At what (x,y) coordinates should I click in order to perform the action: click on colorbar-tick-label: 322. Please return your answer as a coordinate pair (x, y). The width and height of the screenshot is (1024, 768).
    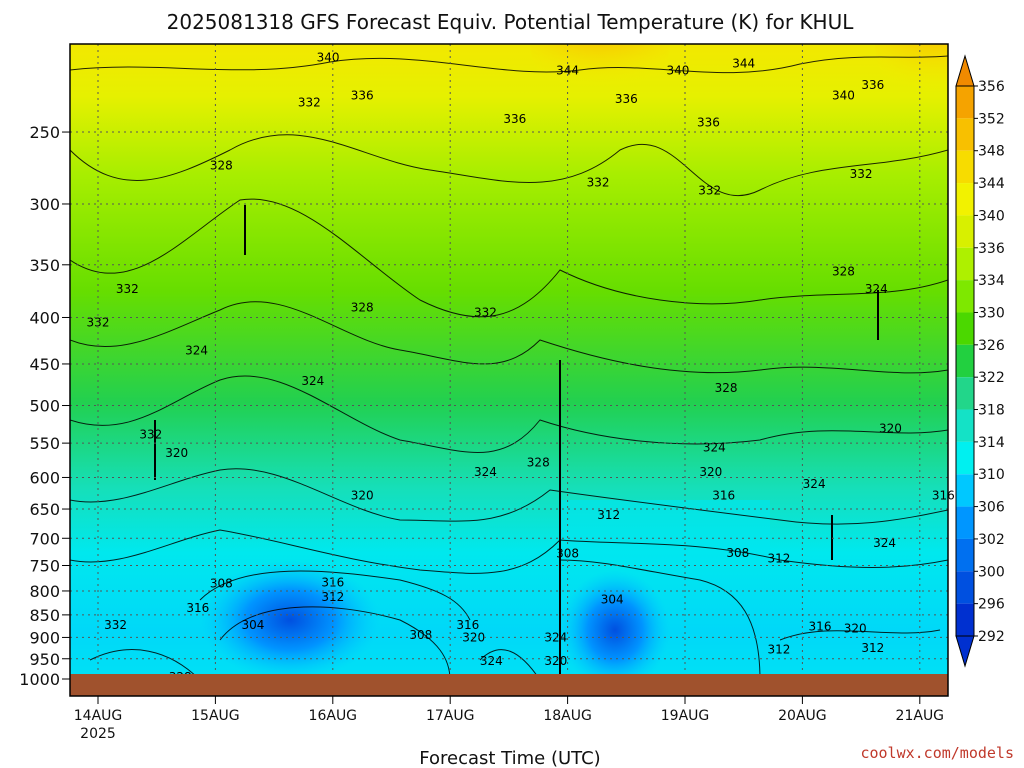
    Looking at the image, I should click on (991, 378).